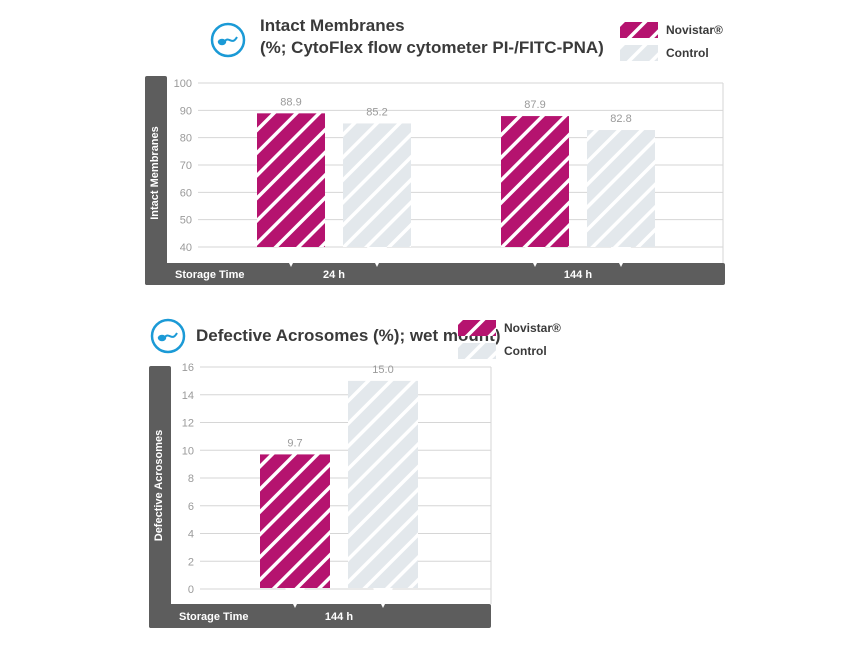  Describe the element at coordinates (334, 275) in the screenshot. I see `chart1-category-label: 24 h` at that location.